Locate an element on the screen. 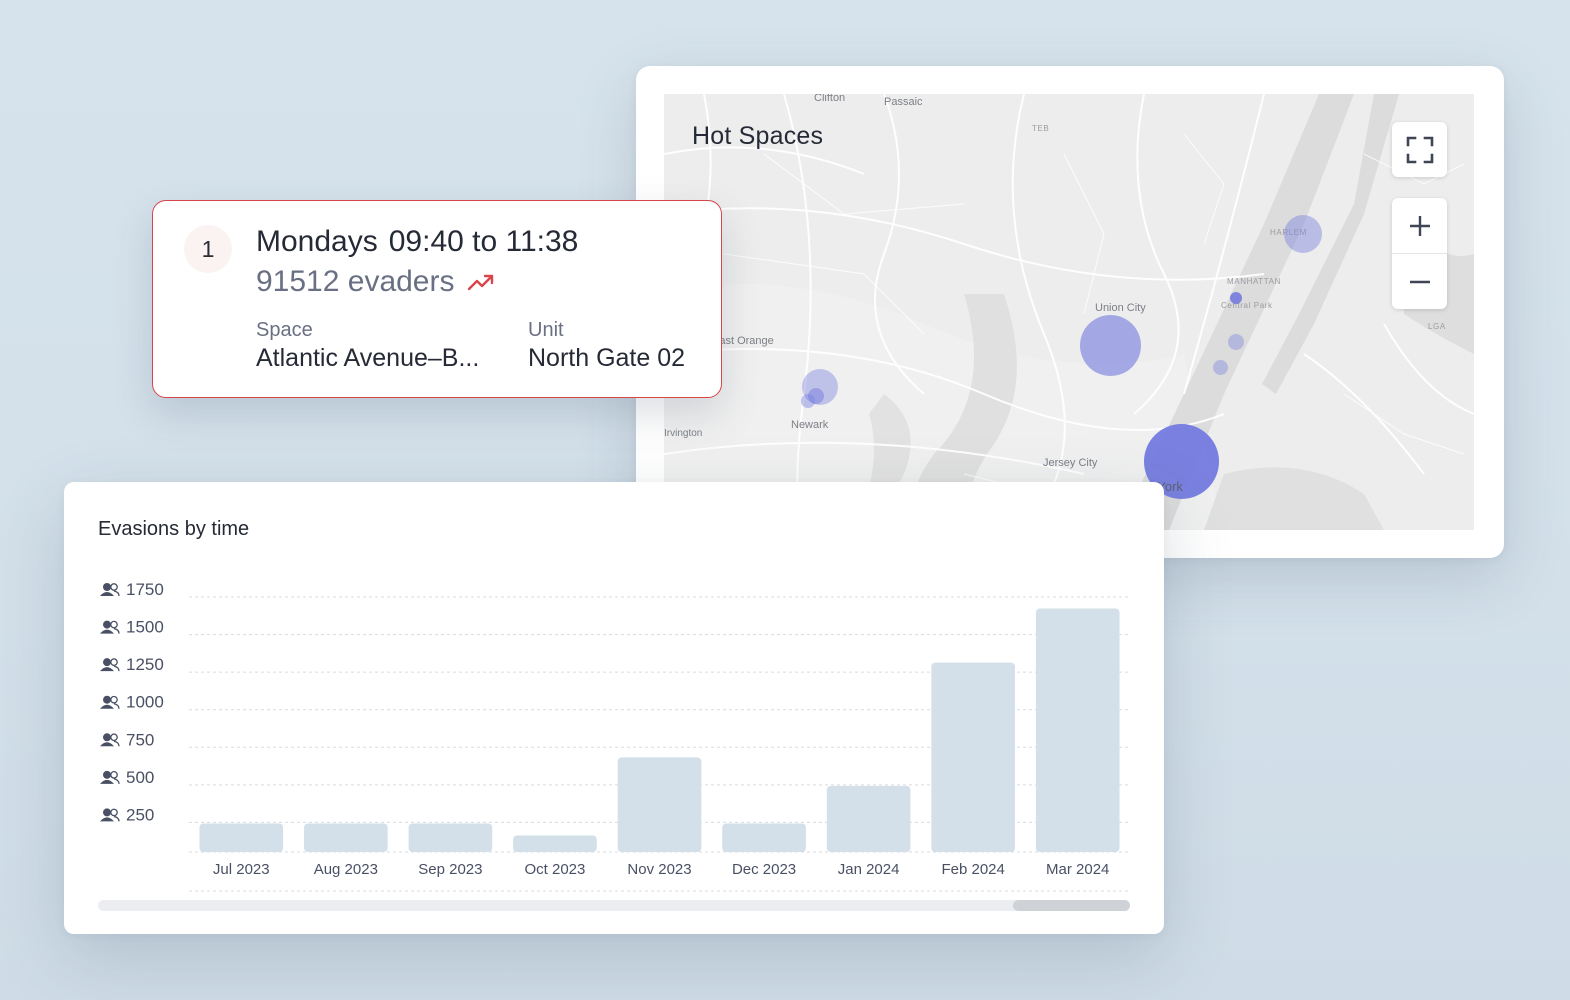  x-tick-label: Mar 2024 is located at coordinates (1077, 869).